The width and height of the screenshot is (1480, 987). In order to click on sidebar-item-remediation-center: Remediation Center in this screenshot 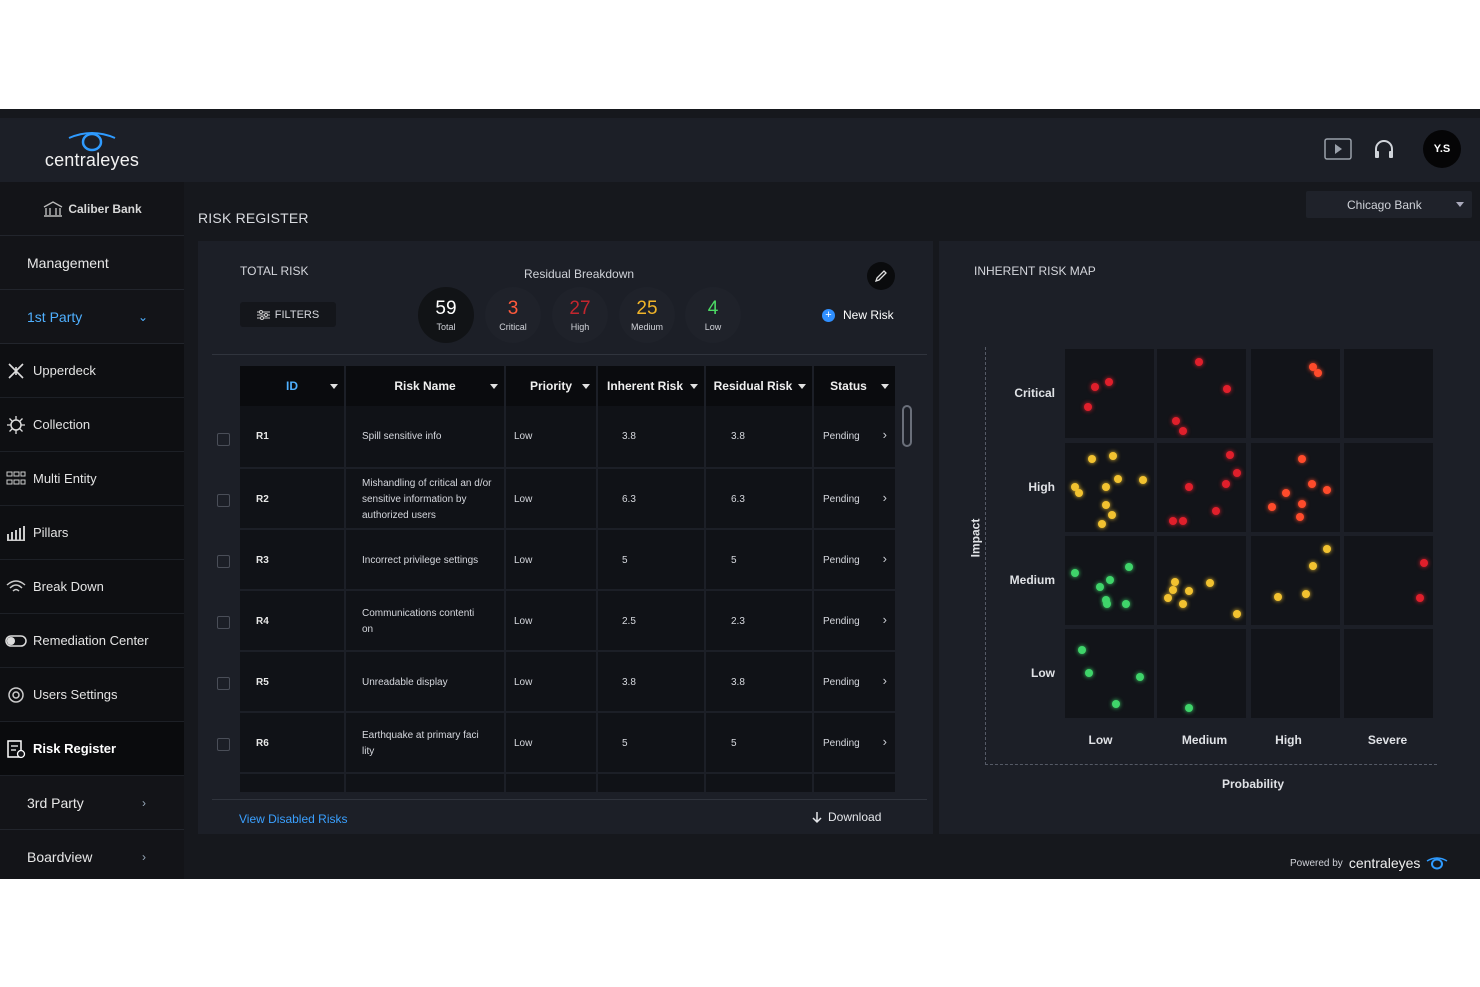, I will do `click(92, 641)`.